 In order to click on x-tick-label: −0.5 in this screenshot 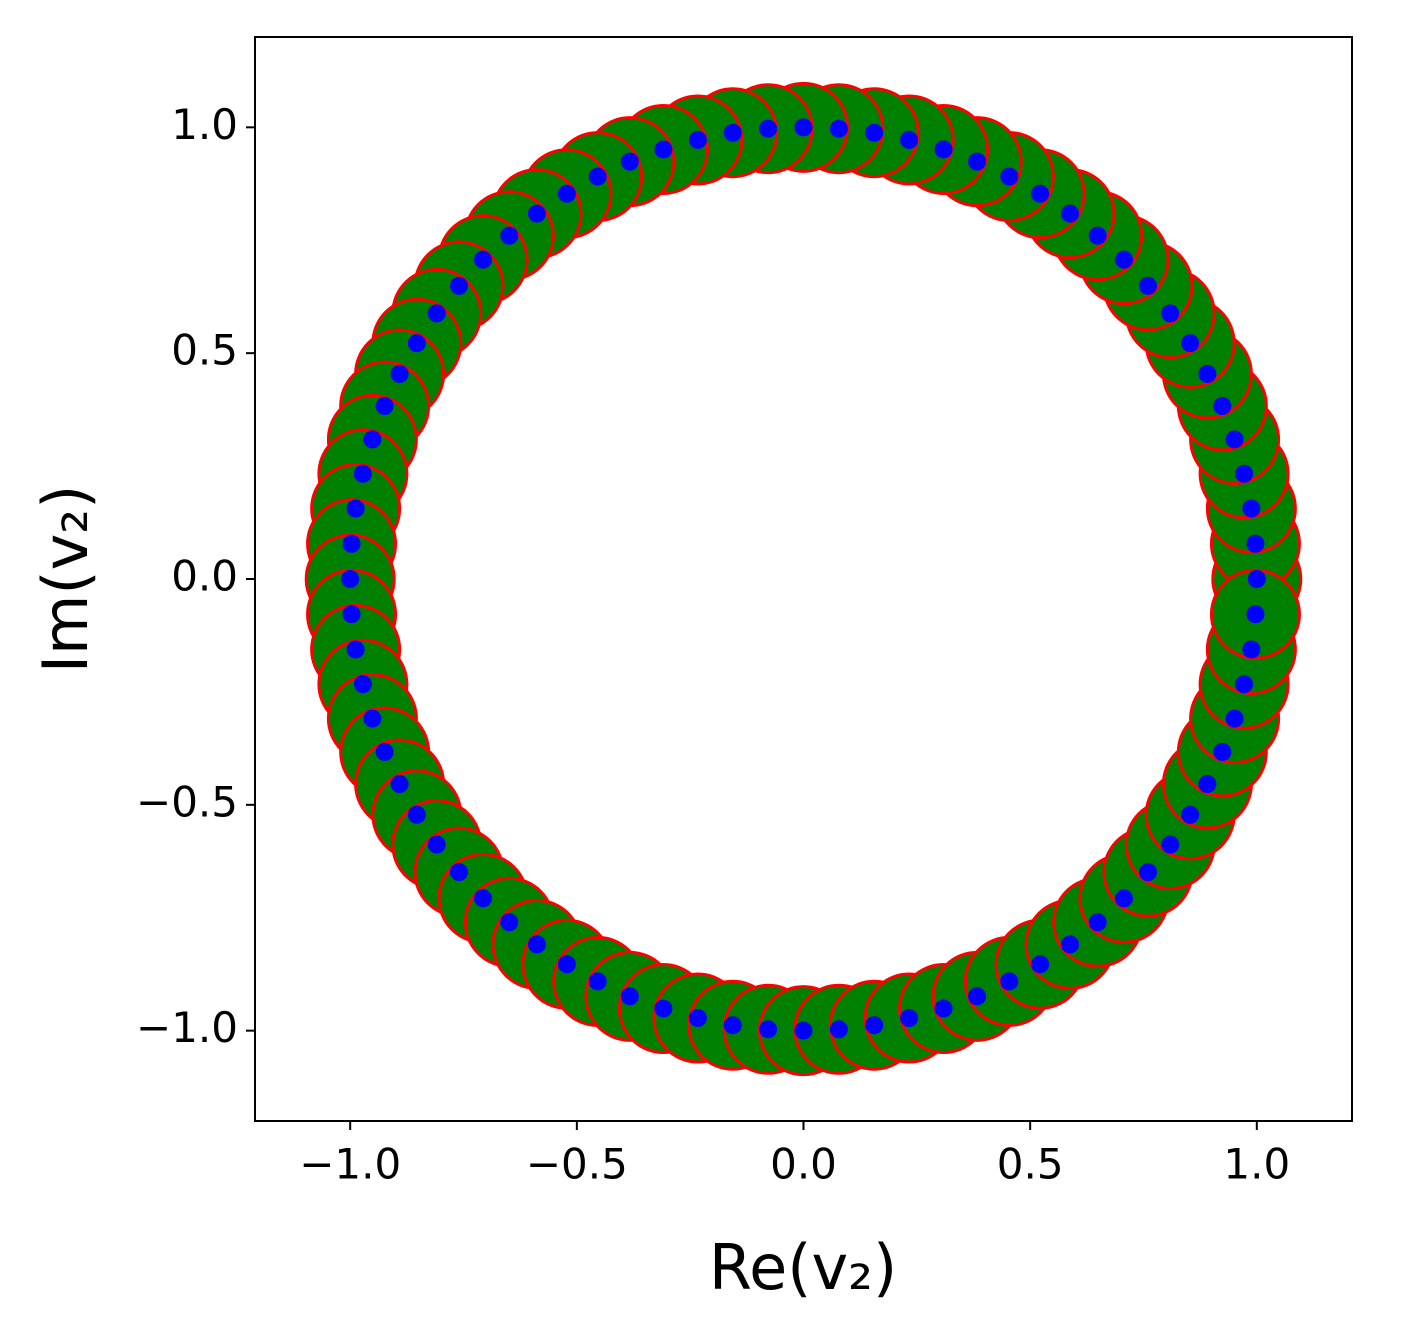, I will do `click(577, 1164)`.